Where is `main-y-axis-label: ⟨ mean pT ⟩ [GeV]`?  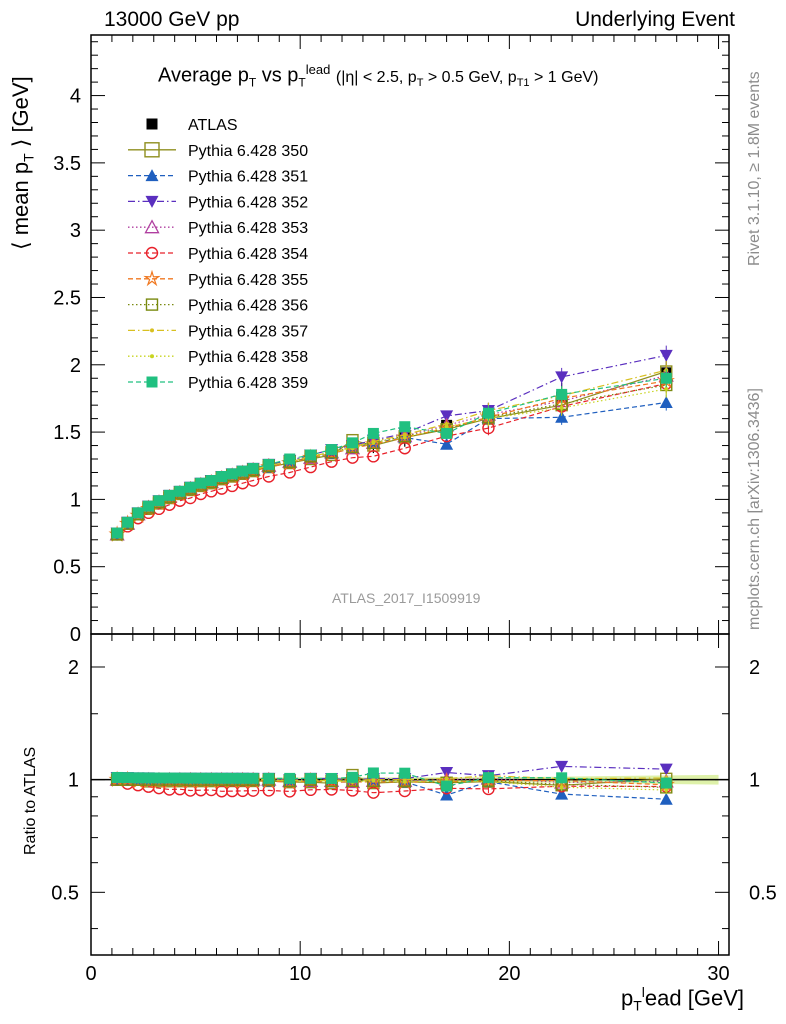
main-y-axis-label: ⟨ mean pT ⟩ [GeV] is located at coordinates (22, 163).